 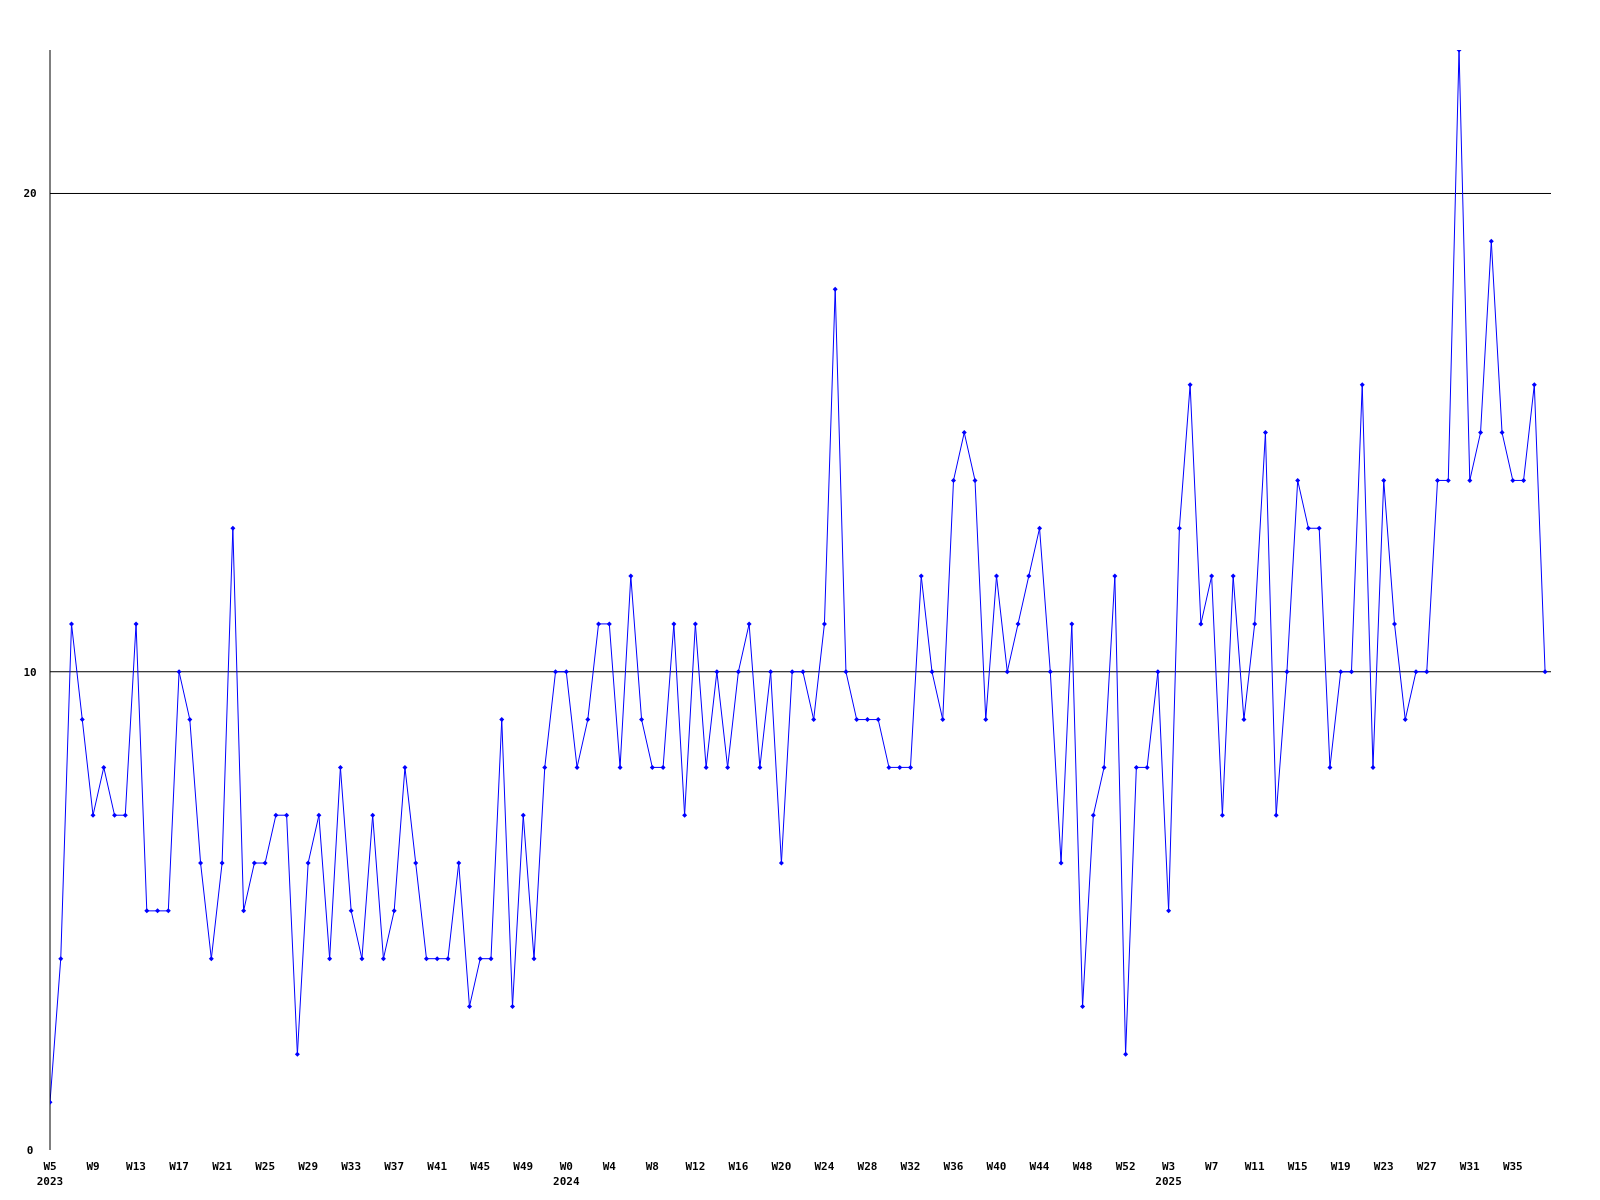 I want to click on x-tick-label: W44, so click(x=1039, y=1166).